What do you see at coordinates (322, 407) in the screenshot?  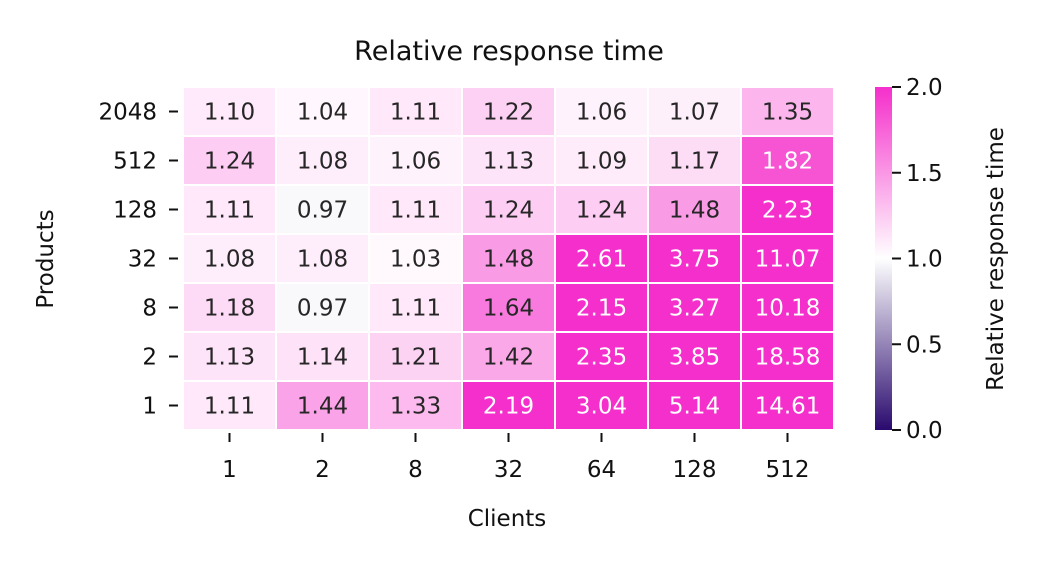 I see `heatmap-cell-label: 1.44` at bounding box center [322, 407].